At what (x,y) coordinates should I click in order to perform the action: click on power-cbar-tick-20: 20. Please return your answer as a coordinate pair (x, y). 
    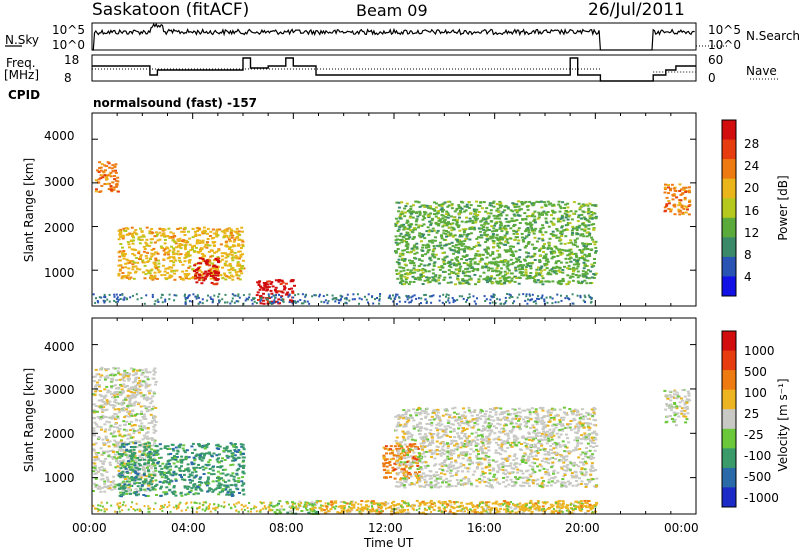
    Looking at the image, I should click on (752, 188).